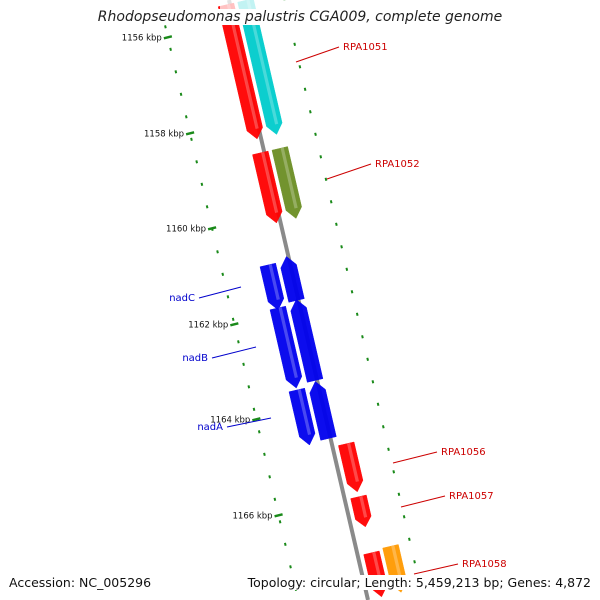  What do you see at coordinates (363, 506) in the screenshot?
I see `RPA1057-gene-arrow-highlight` at bounding box center [363, 506].